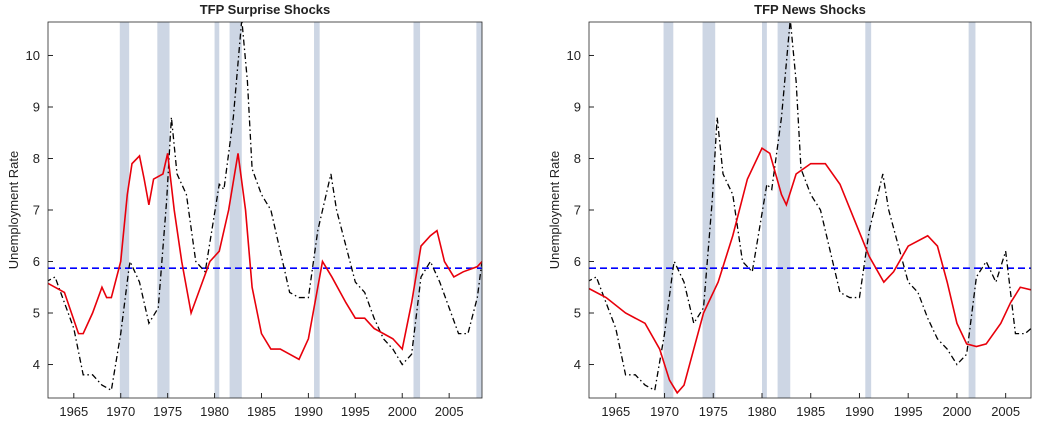 The width and height of the screenshot is (1038, 430). I want to click on chart-title: TFP Surprise Shocks, so click(265, 9).